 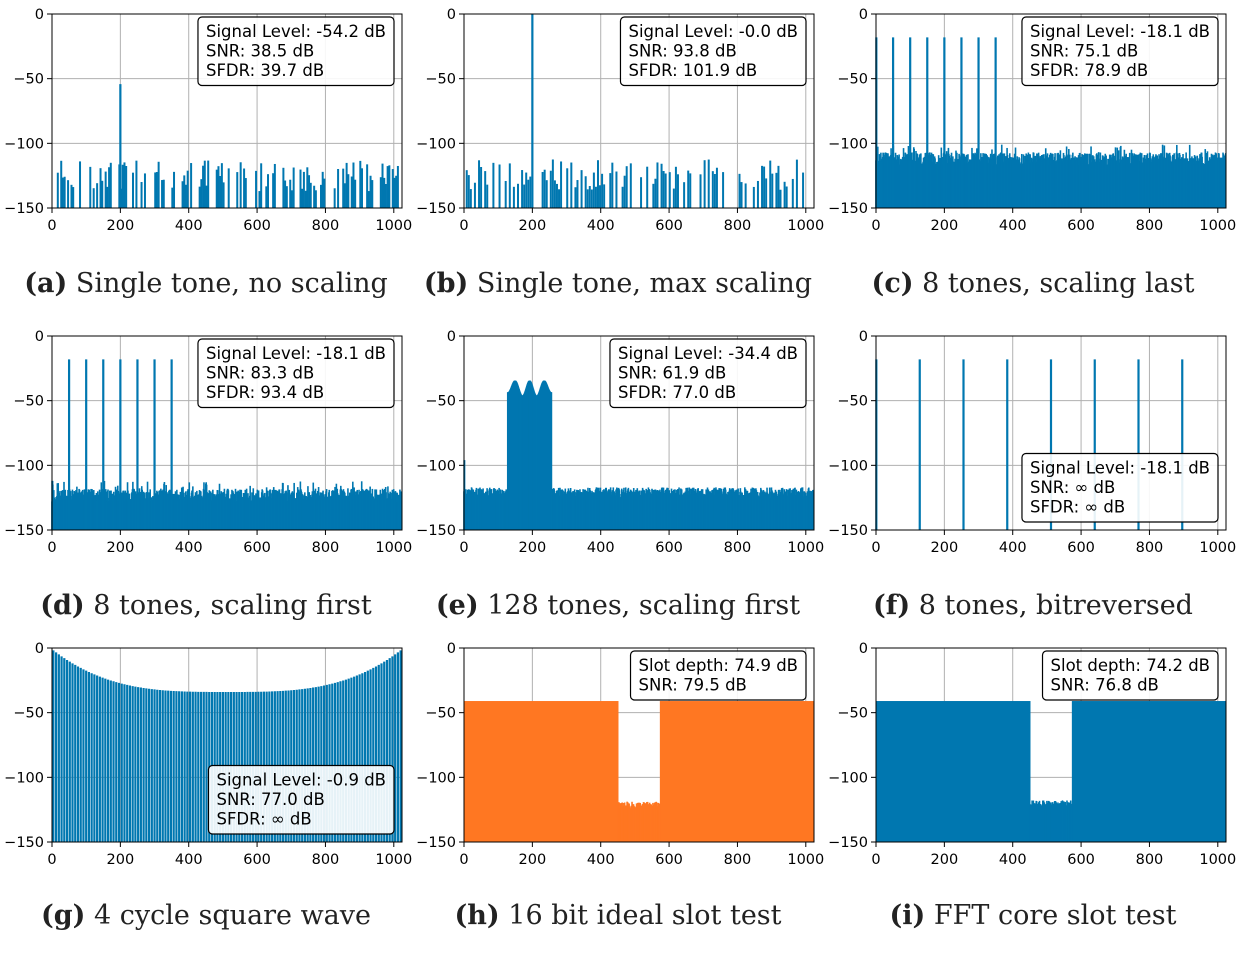 I want to click on series-e, so click(x=639, y=455).